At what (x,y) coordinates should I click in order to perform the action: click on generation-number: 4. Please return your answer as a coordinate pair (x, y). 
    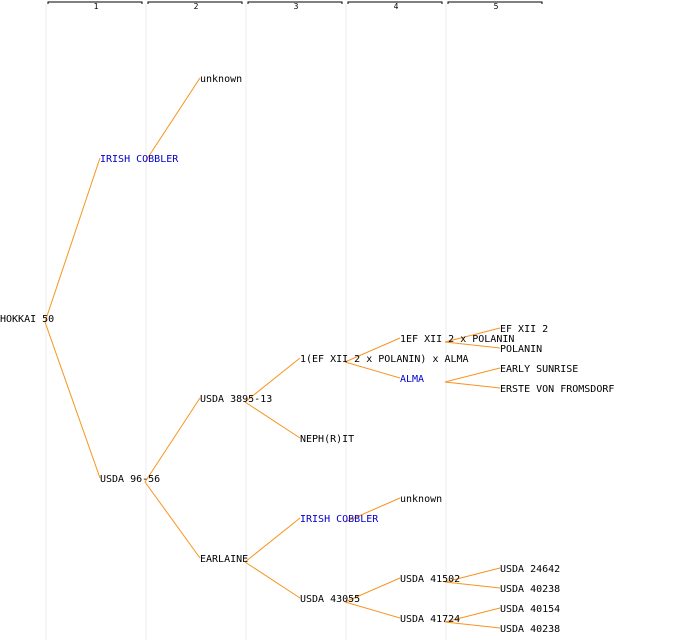
    Looking at the image, I should click on (396, 6).